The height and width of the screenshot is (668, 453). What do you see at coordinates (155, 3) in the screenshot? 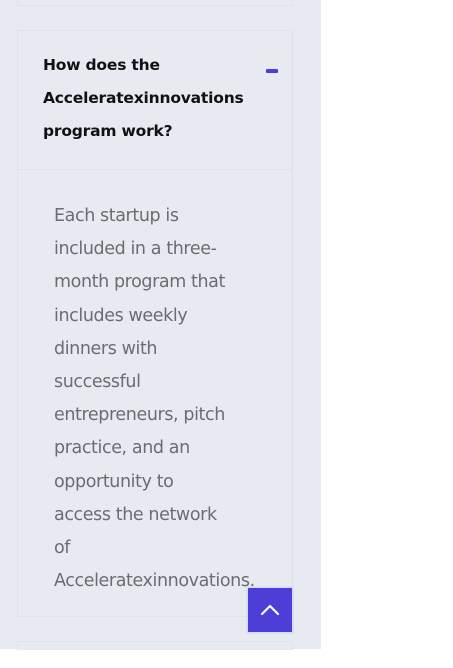
I see `faq-card-previous` at bounding box center [155, 3].